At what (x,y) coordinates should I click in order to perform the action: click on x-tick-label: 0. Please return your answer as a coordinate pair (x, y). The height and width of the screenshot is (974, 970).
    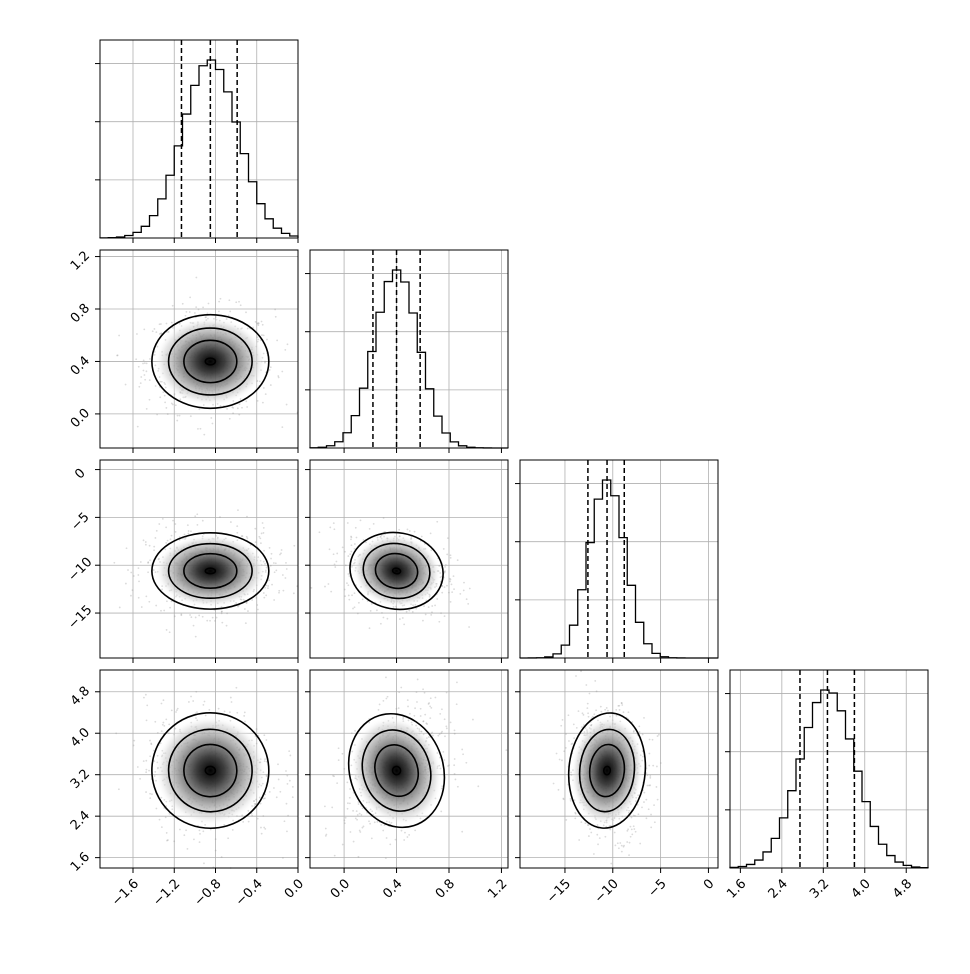
    Looking at the image, I should click on (709, 884).